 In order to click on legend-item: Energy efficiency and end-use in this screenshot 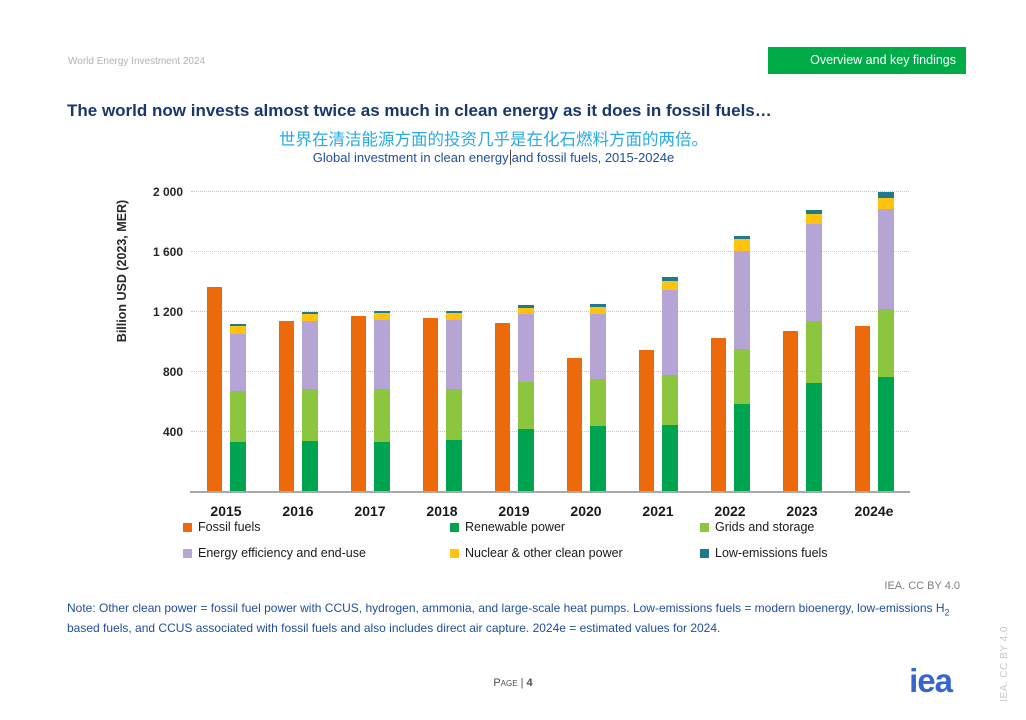, I will do `click(316, 553)`.